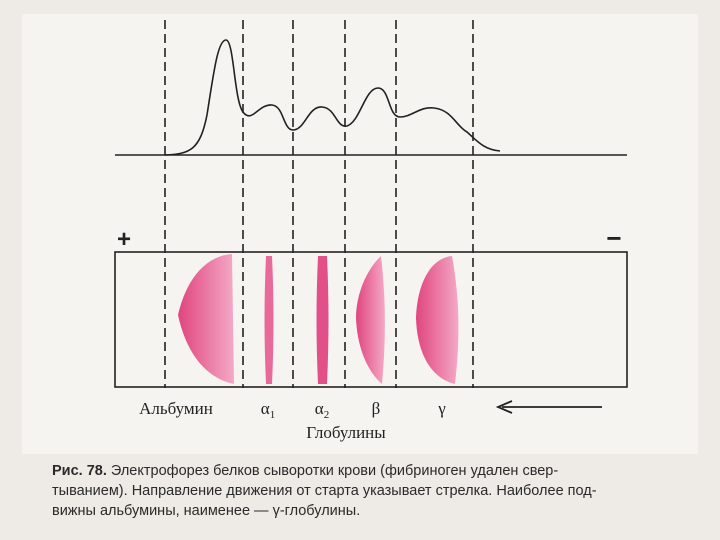 The width and height of the screenshot is (720, 540). Describe the element at coordinates (206, 319) in the screenshot. I see `albumin-band` at that location.